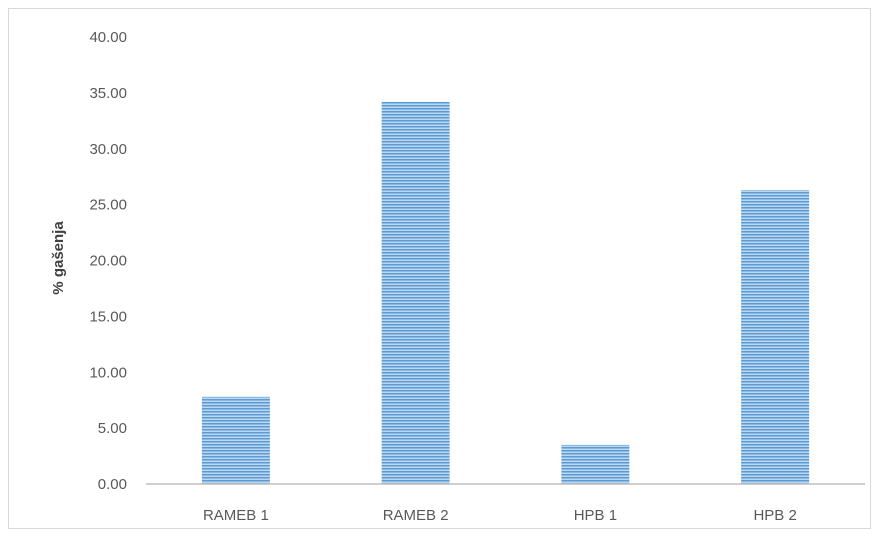 This screenshot has height=536, width=880. Describe the element at coordinates (500, 515) in the screenshot. I see `x-tick-labels: RAMEB 1 RAMEB 2 HPB 1 HPB 2` at that location.